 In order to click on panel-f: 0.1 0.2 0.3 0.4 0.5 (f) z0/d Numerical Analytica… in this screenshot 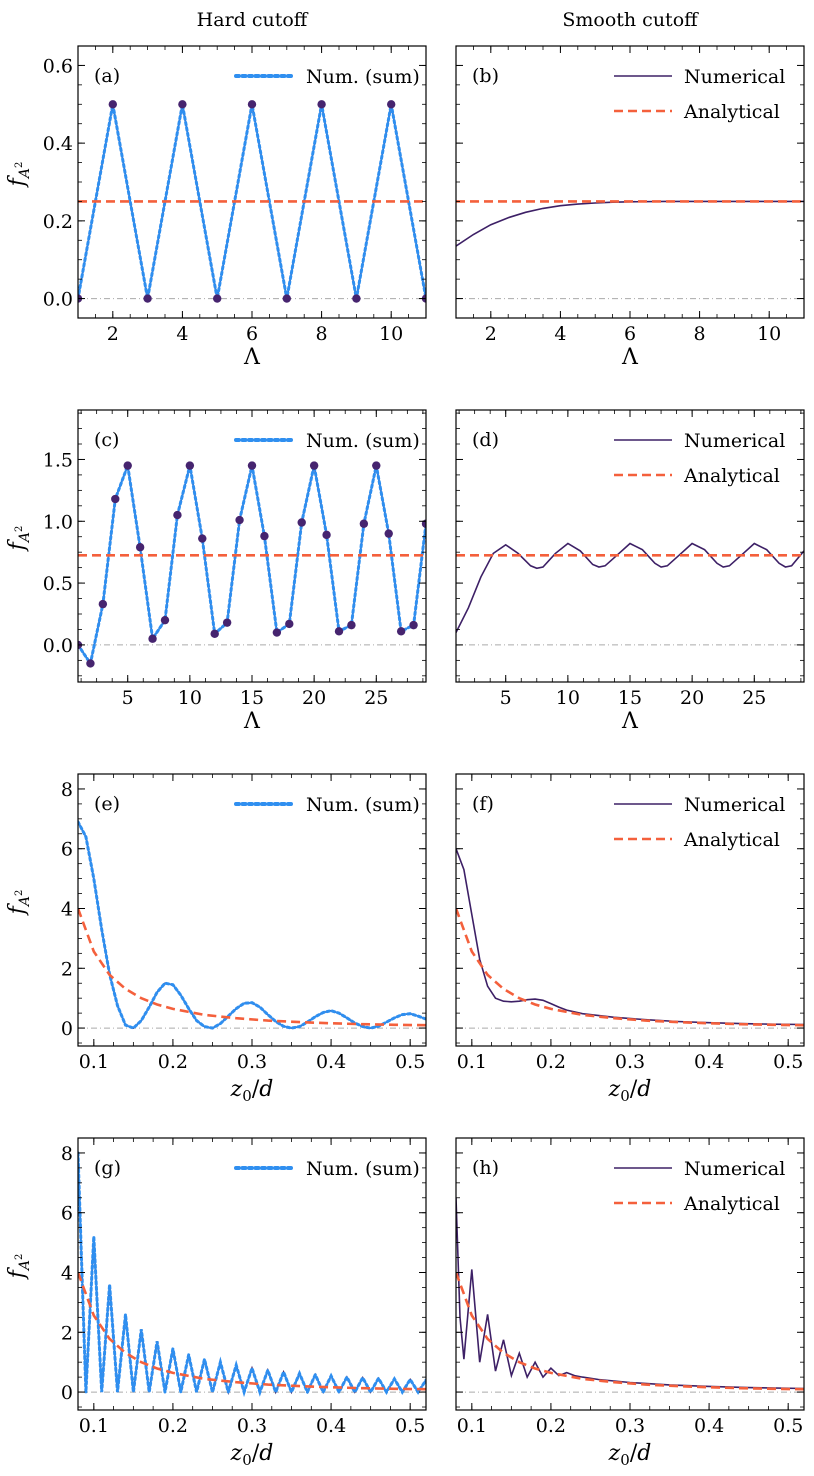, I will do `click(630, 939)`.